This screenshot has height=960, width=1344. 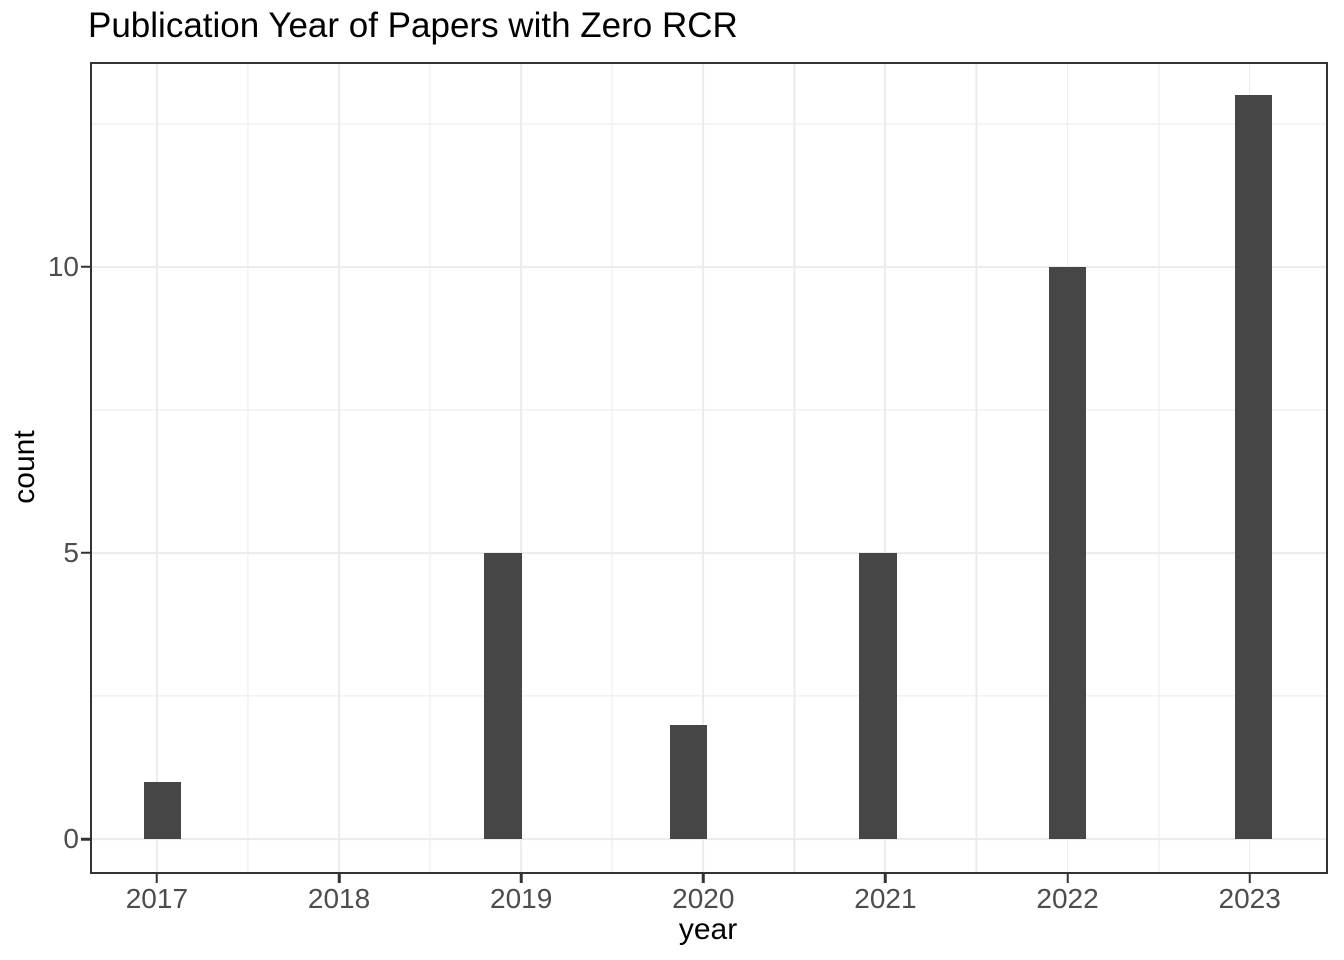 I want to click on x-tick-label: 2021, so click(x=885, y=898).